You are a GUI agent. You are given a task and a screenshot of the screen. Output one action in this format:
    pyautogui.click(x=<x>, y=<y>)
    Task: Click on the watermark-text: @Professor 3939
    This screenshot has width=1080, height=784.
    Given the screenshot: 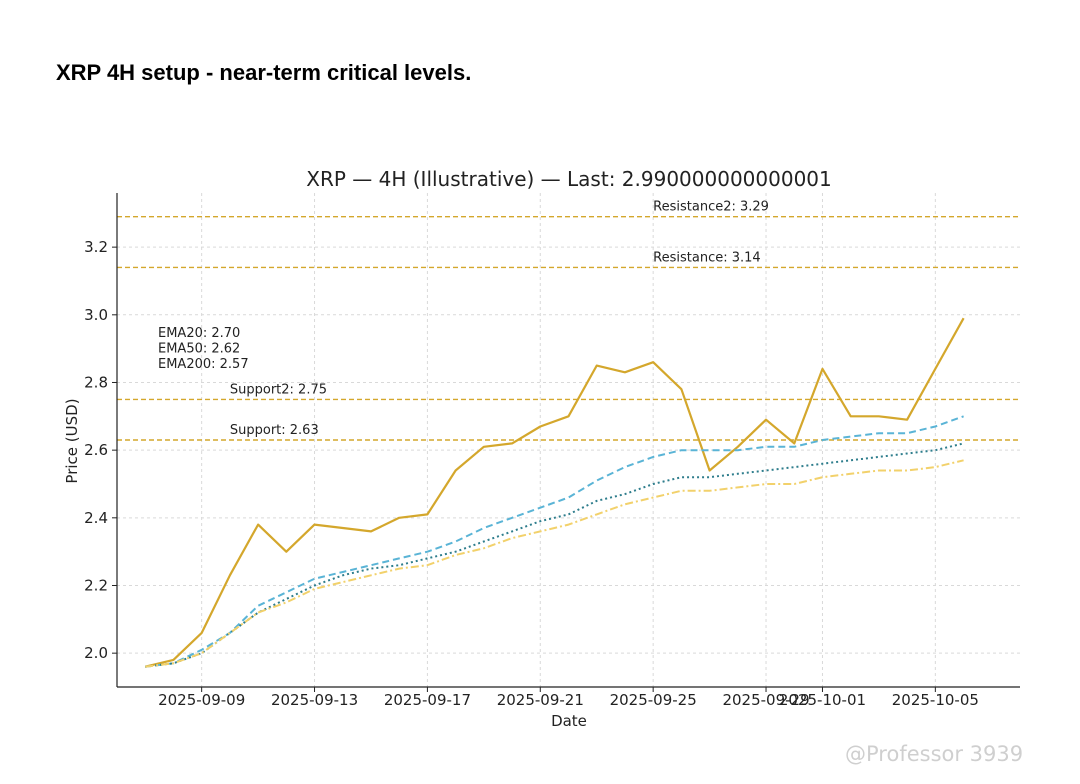 What is the action you would take?
    pyautogui.click(x=934, y=754)
    